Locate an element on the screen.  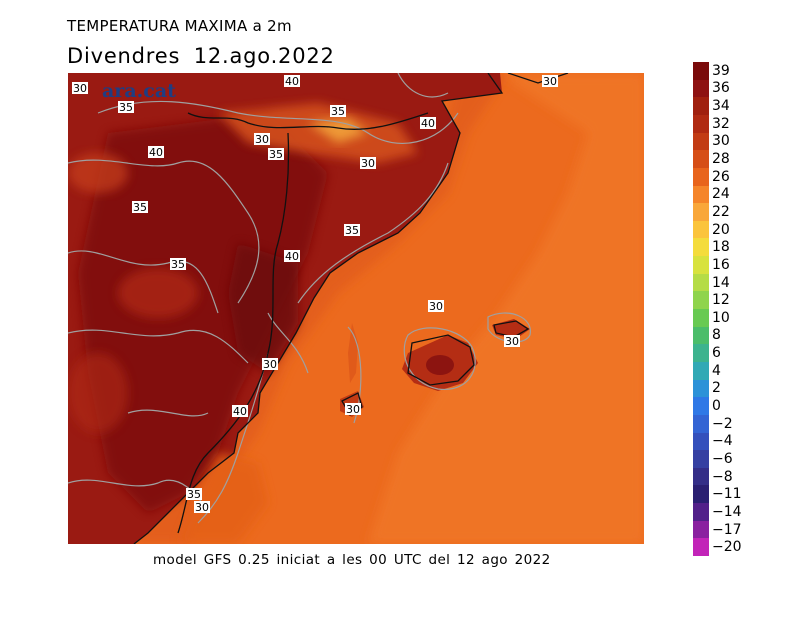
colorbar-label: 16 is located at coordinates (721, 264).